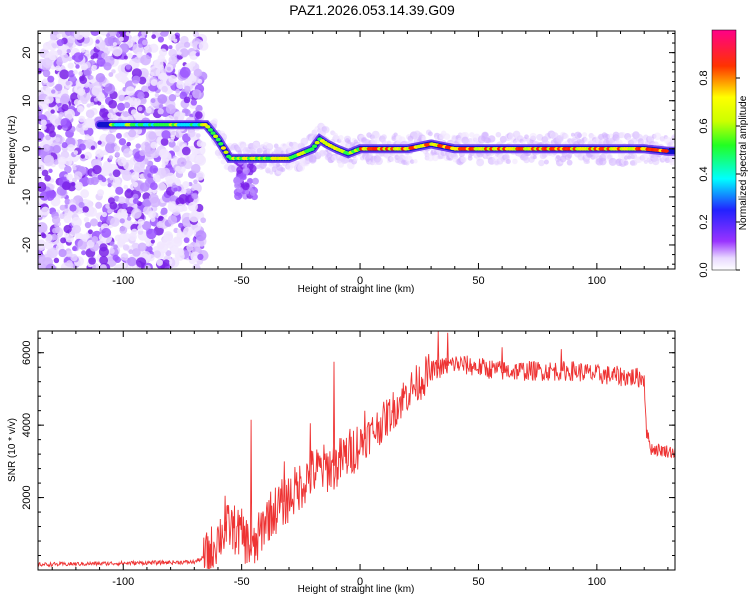 This screenshot has height=600, width=750. I want to click on y-tick-label: 0, so click(27, 149).